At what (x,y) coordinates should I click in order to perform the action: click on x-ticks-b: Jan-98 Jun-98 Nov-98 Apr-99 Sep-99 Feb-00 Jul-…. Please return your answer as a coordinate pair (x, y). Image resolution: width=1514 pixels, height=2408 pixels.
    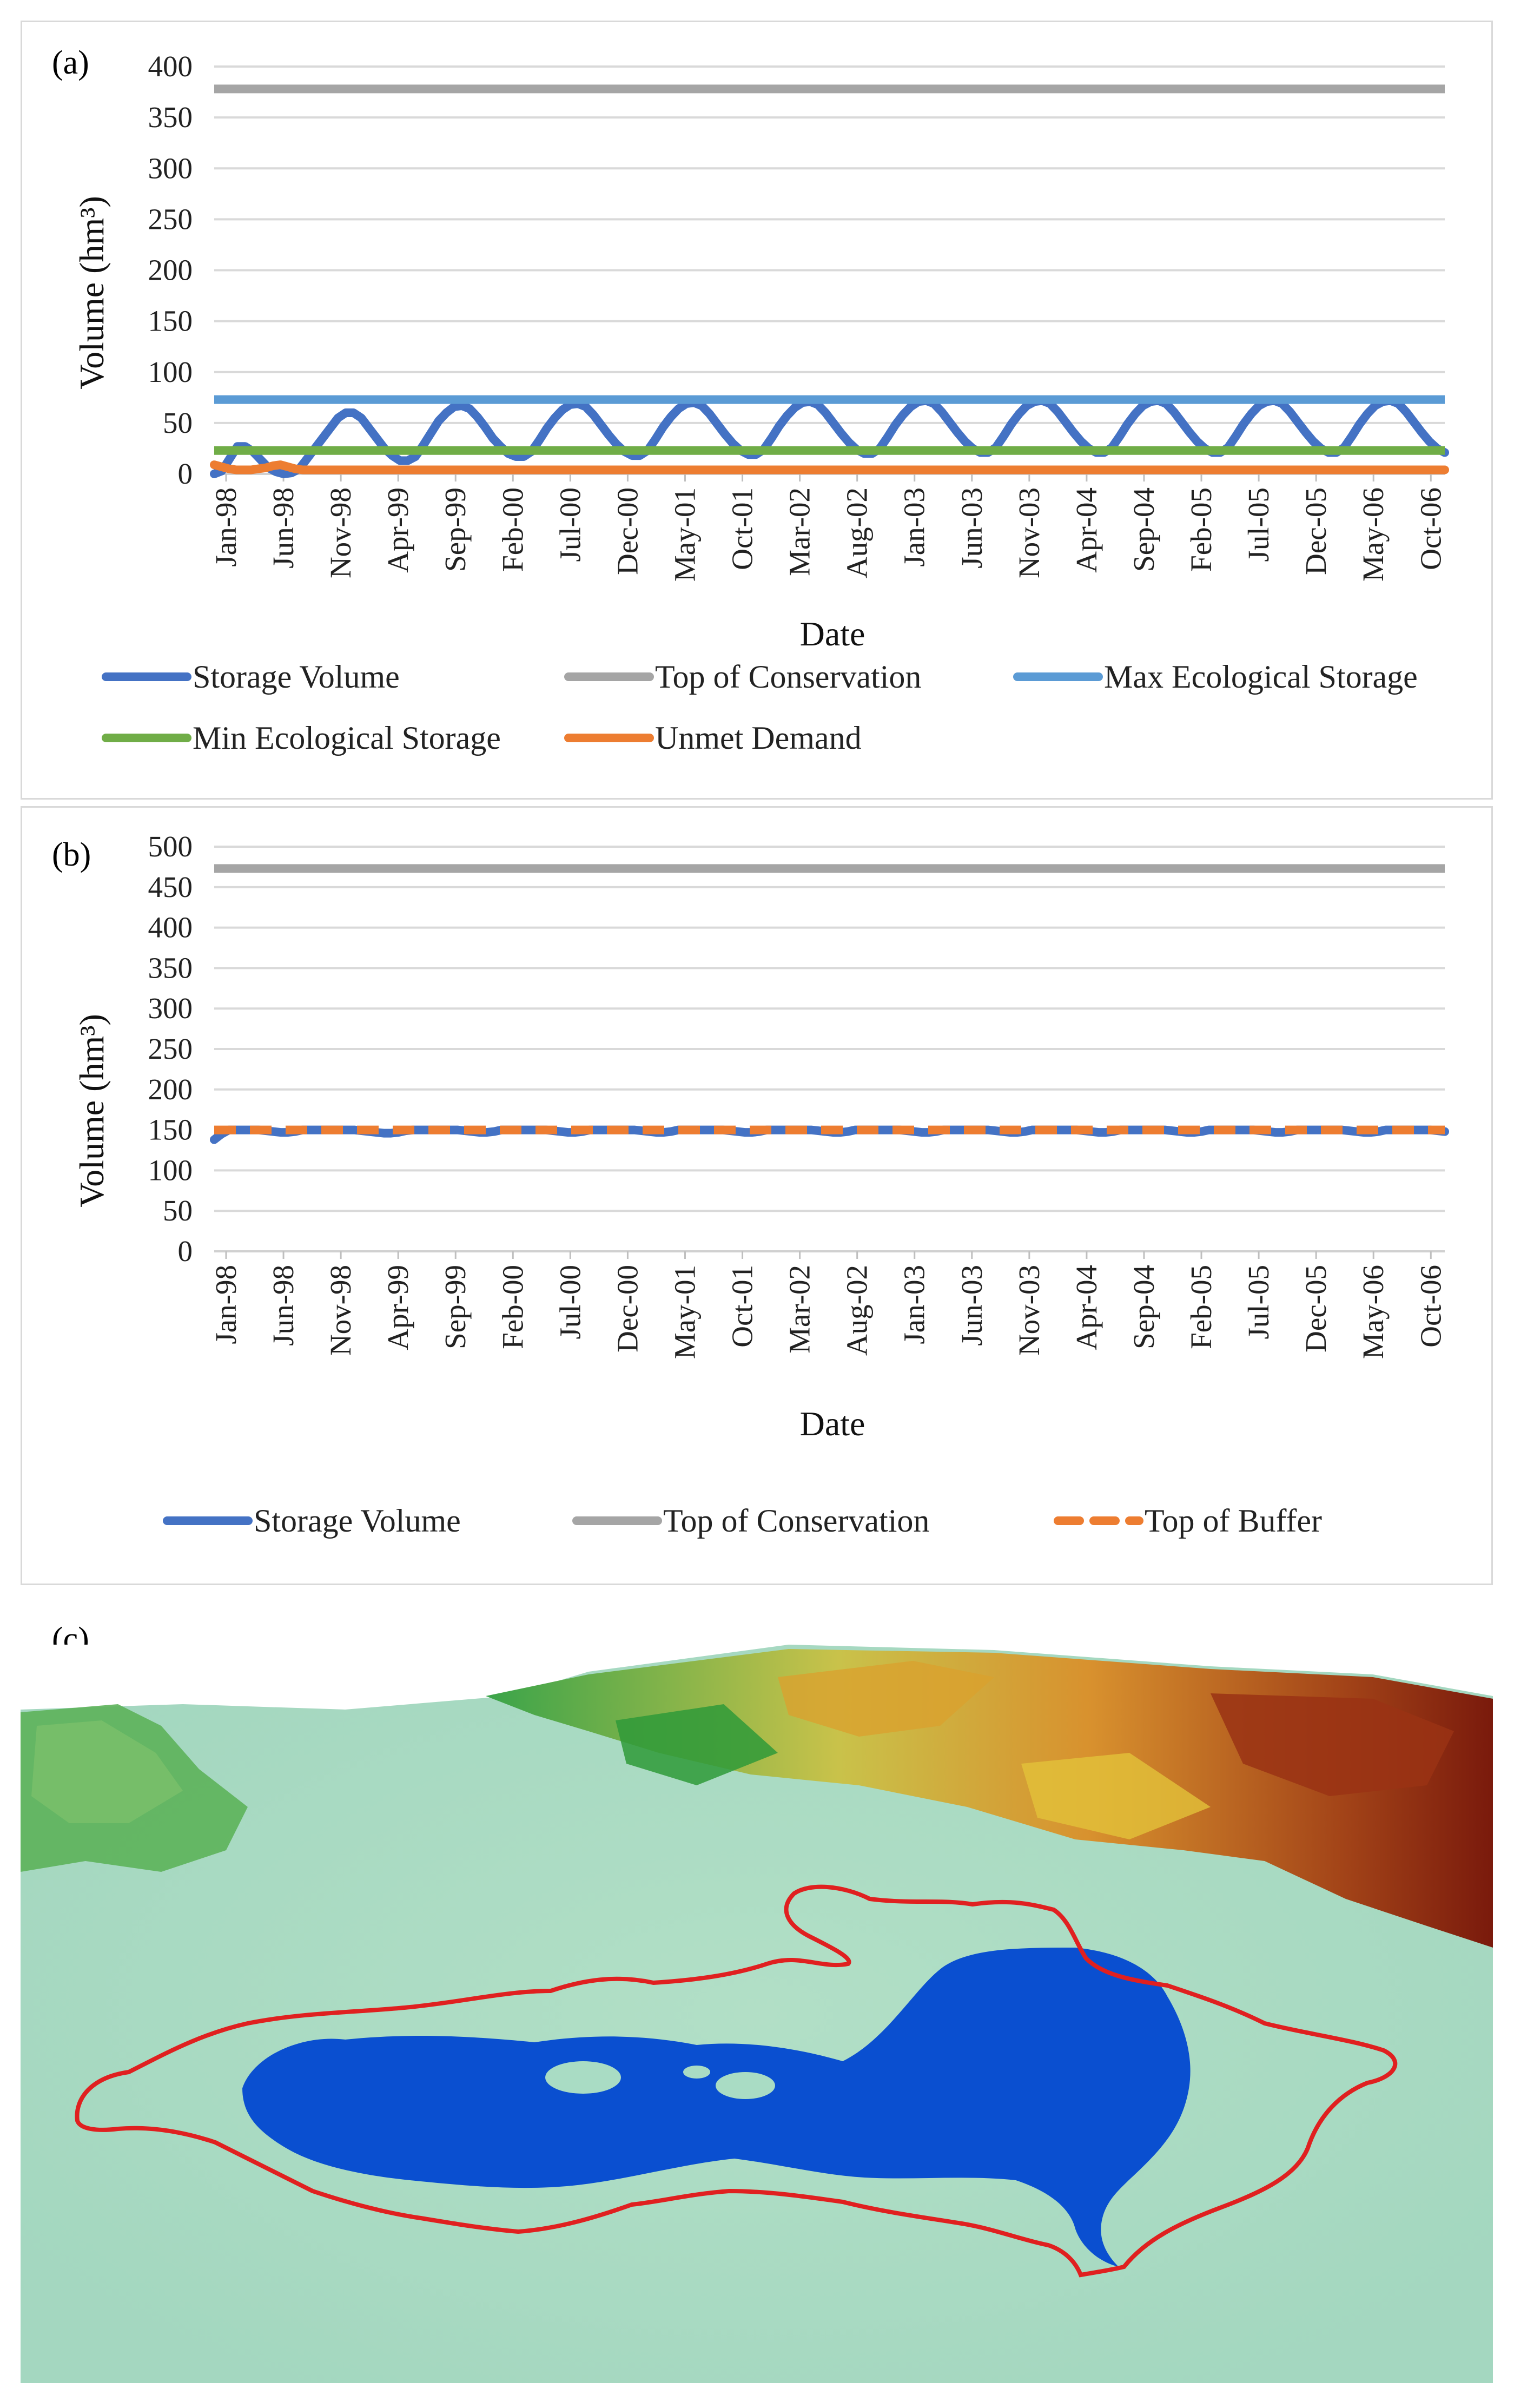
    Looking at the image, I should click on (828, 1305).